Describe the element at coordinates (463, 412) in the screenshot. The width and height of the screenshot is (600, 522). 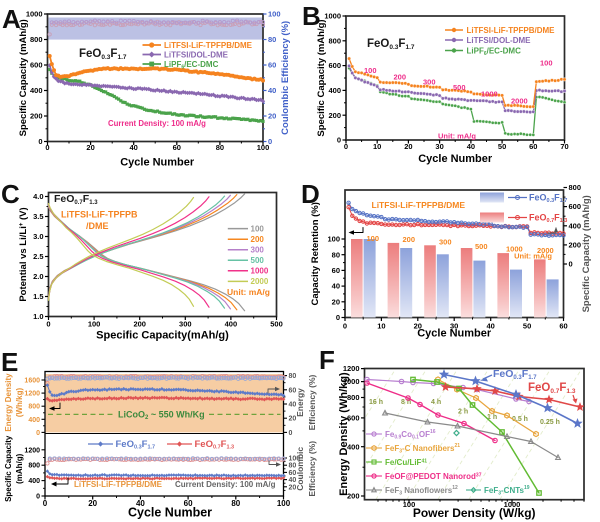
I see `svg-text: 2 h` at that location.